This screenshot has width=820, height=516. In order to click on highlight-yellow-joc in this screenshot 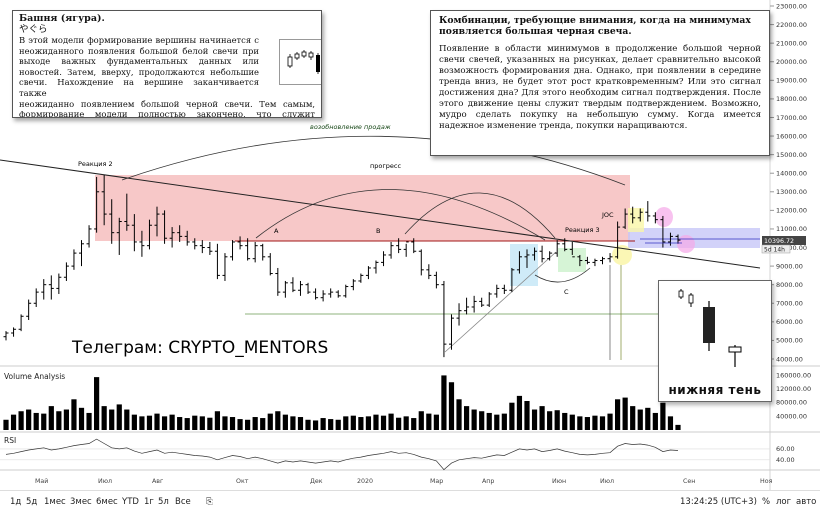, I will do `click(636, 220)`.